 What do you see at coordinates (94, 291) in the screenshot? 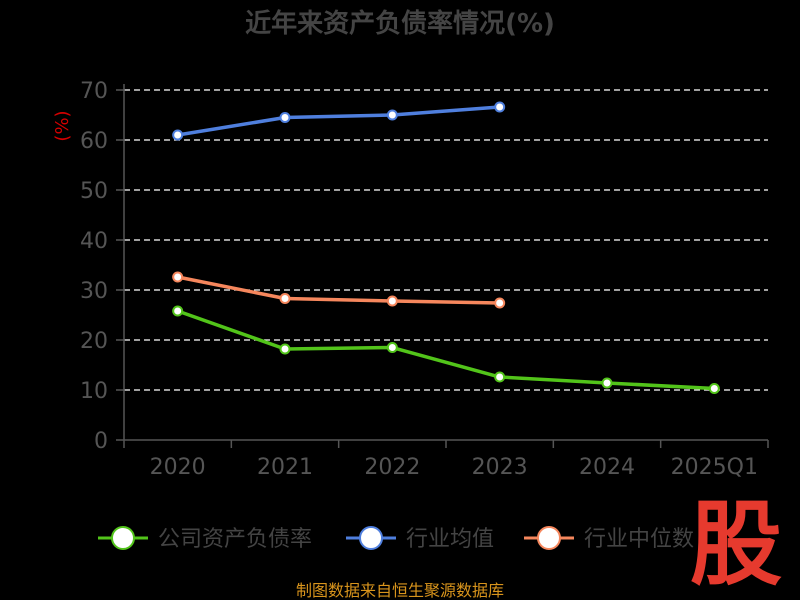
I see `y-tick-label: 30` at bounding box center [94, 291].